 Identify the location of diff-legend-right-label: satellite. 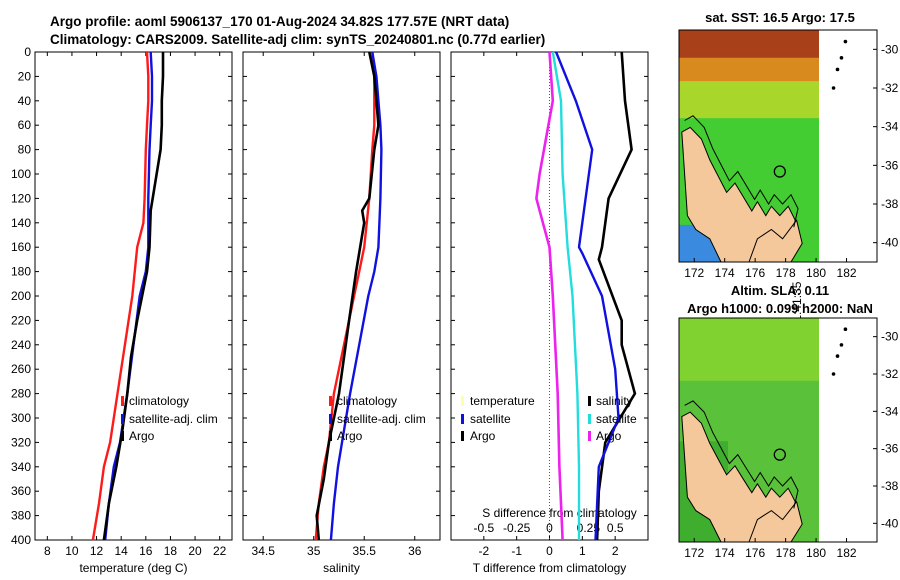
(616, 419).